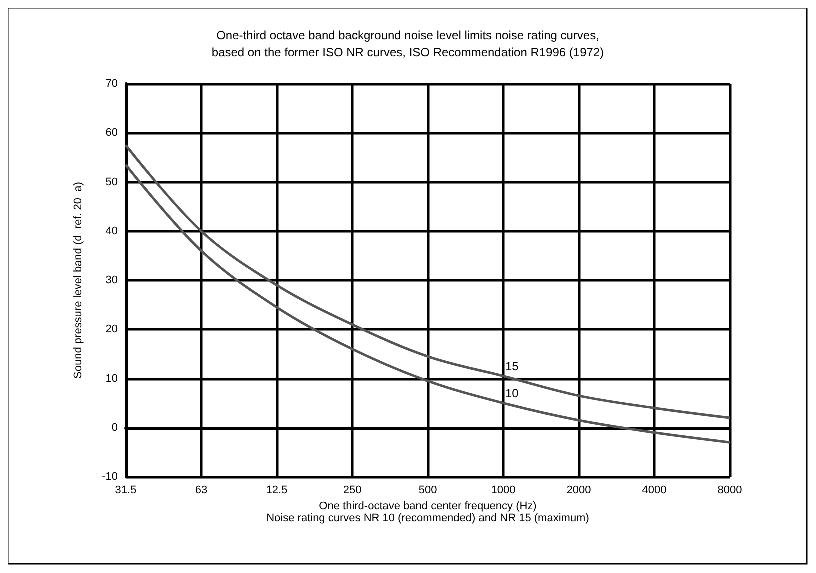 The image size is (816, 573). Describe the element at coordinates (352, 490) in the screenshot. I see `x-tick-label: 250` at that location.